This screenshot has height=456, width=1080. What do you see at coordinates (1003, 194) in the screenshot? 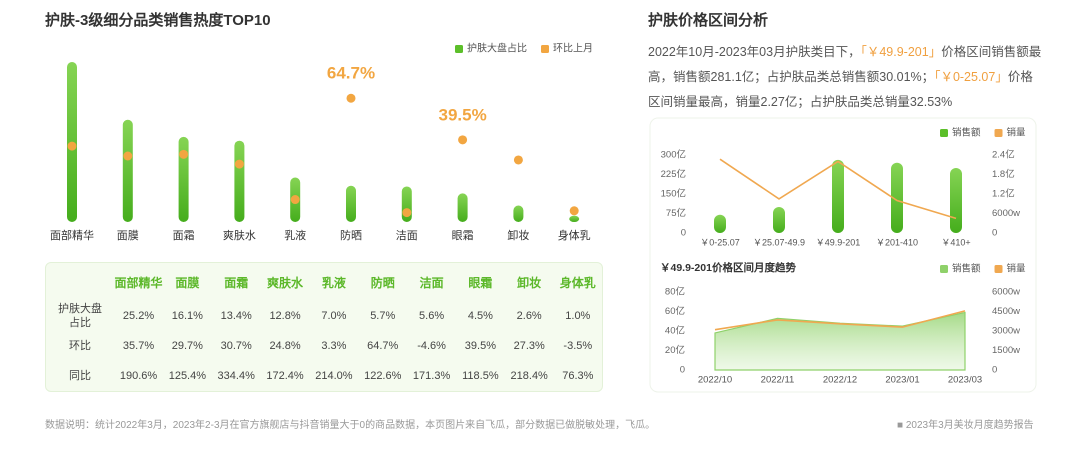
I see `tick-label: 1.2亿` at bounding box center [1003, 194].